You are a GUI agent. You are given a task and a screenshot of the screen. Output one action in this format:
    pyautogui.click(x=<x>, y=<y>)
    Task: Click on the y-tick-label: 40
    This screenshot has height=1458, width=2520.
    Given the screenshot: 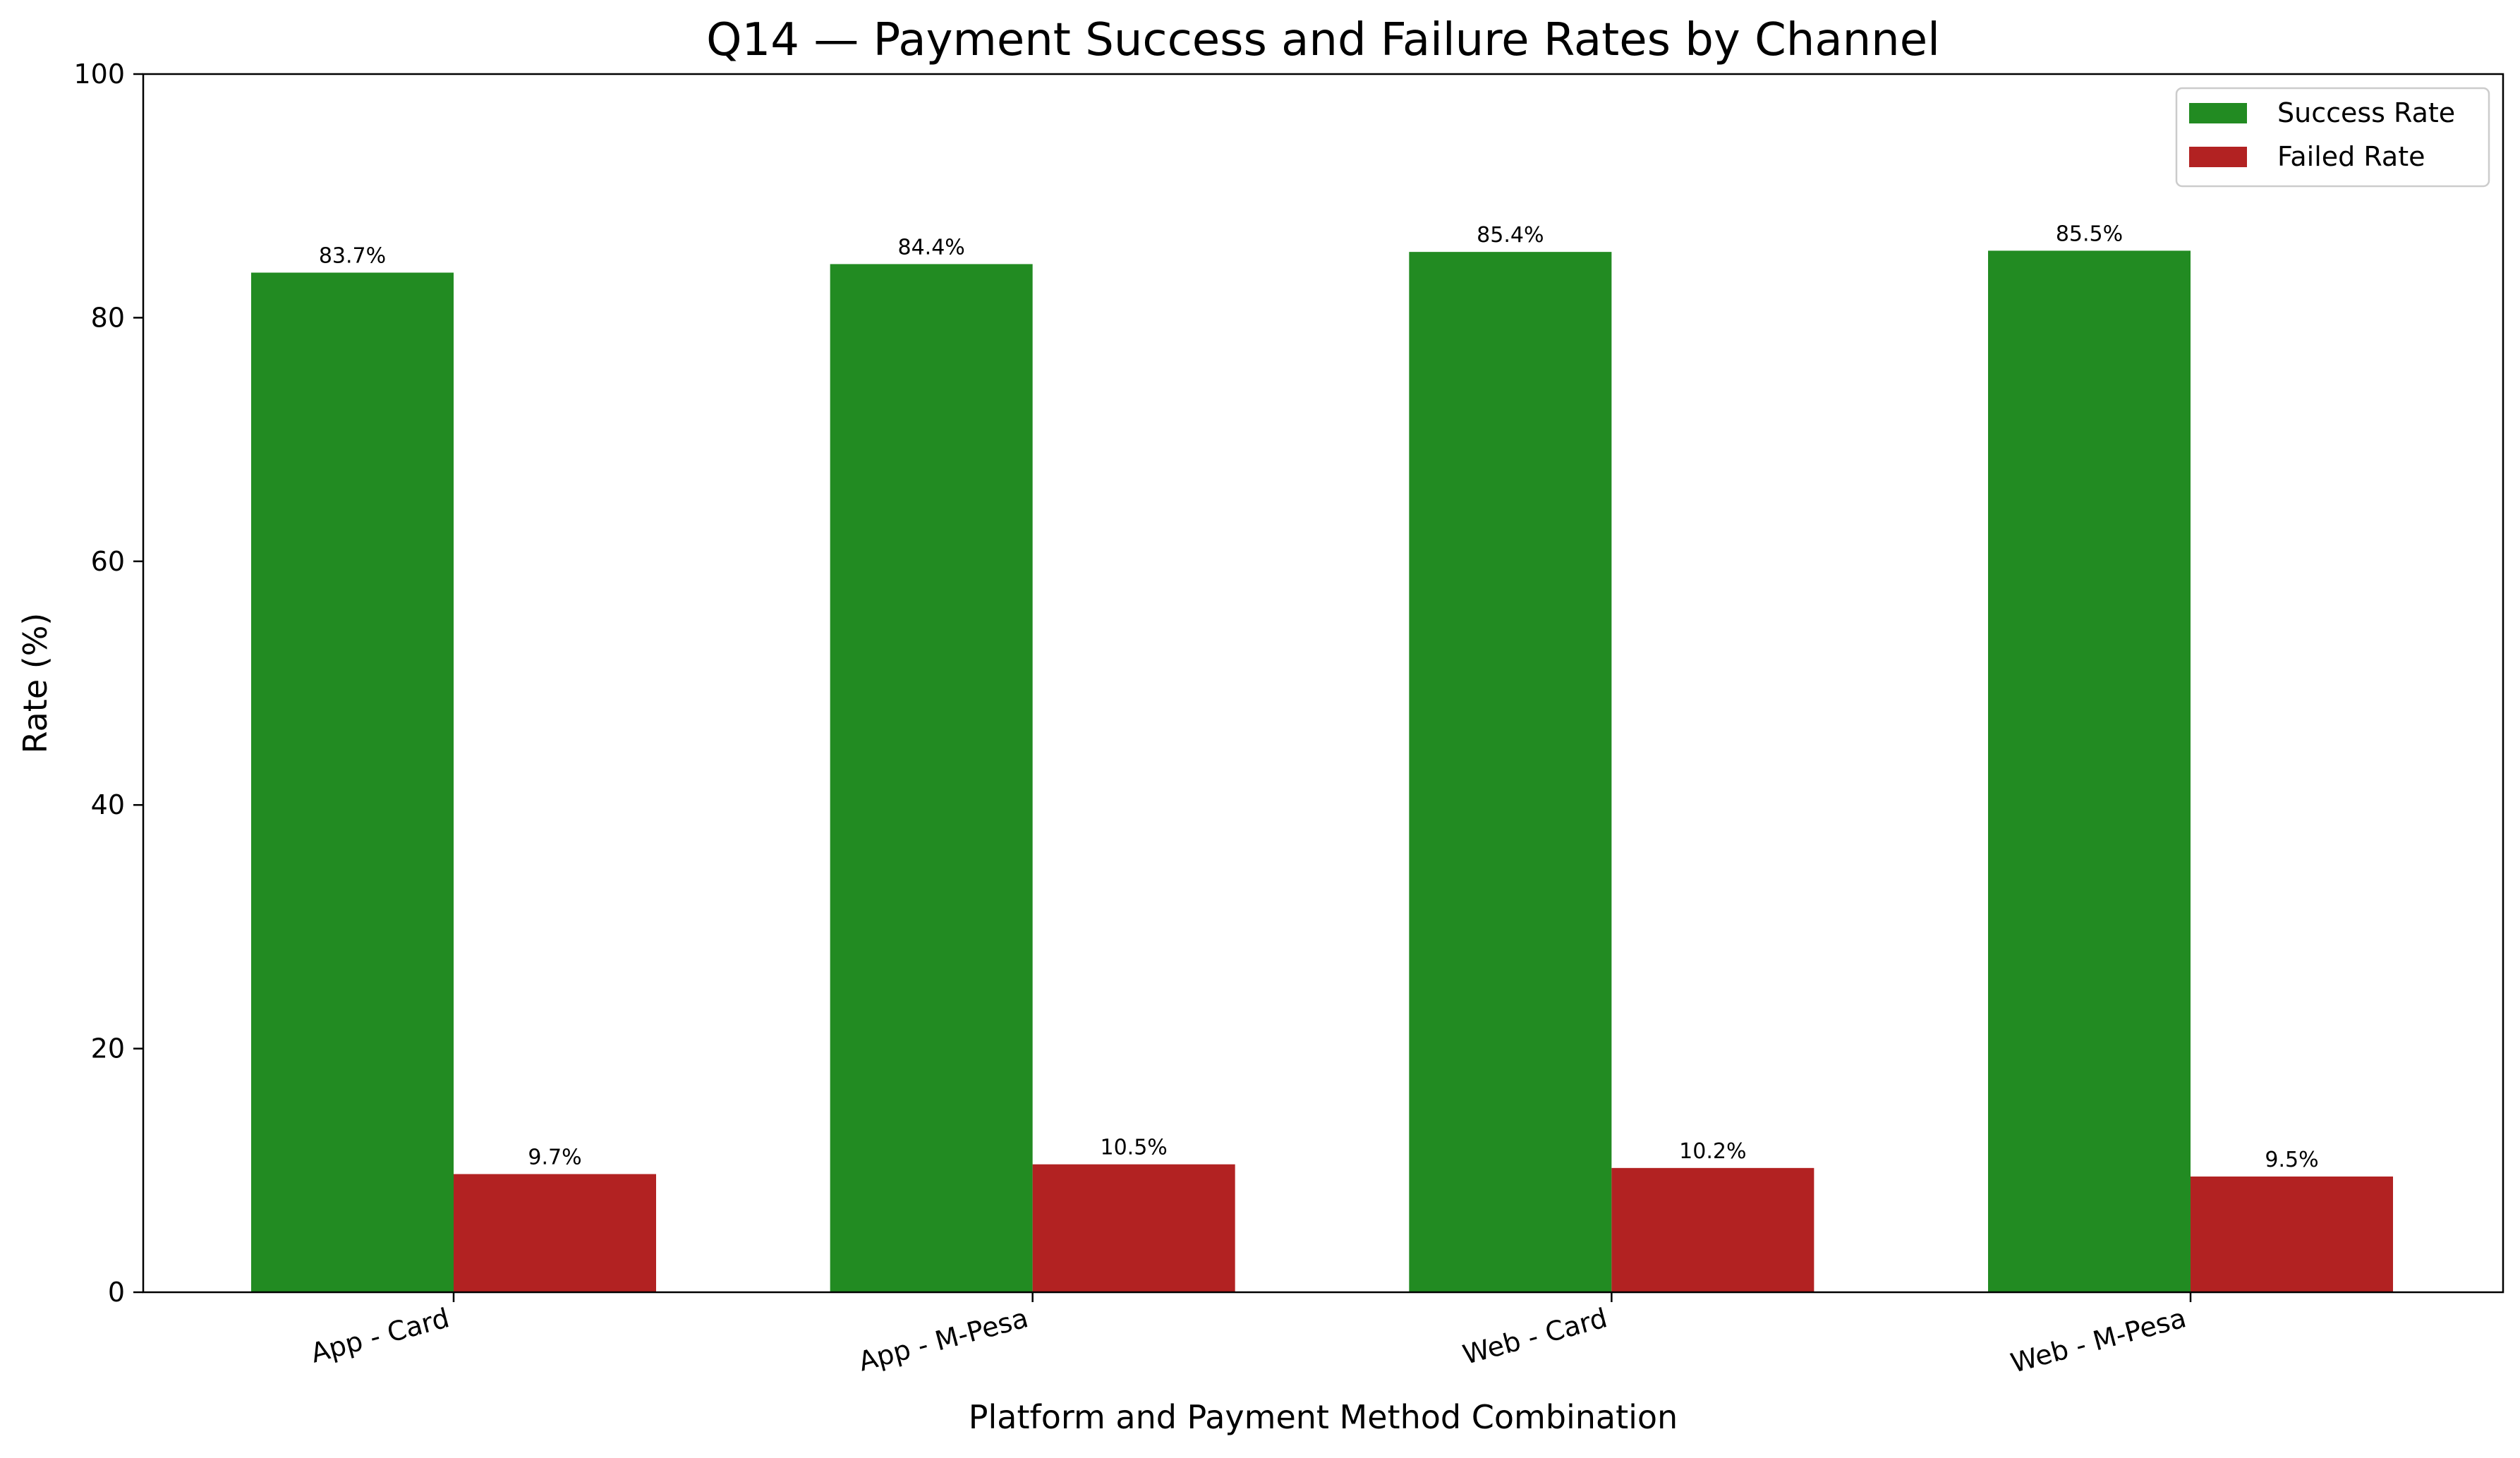 What is the action you would take?
    pyautogui.click(x=108, y=804)
    